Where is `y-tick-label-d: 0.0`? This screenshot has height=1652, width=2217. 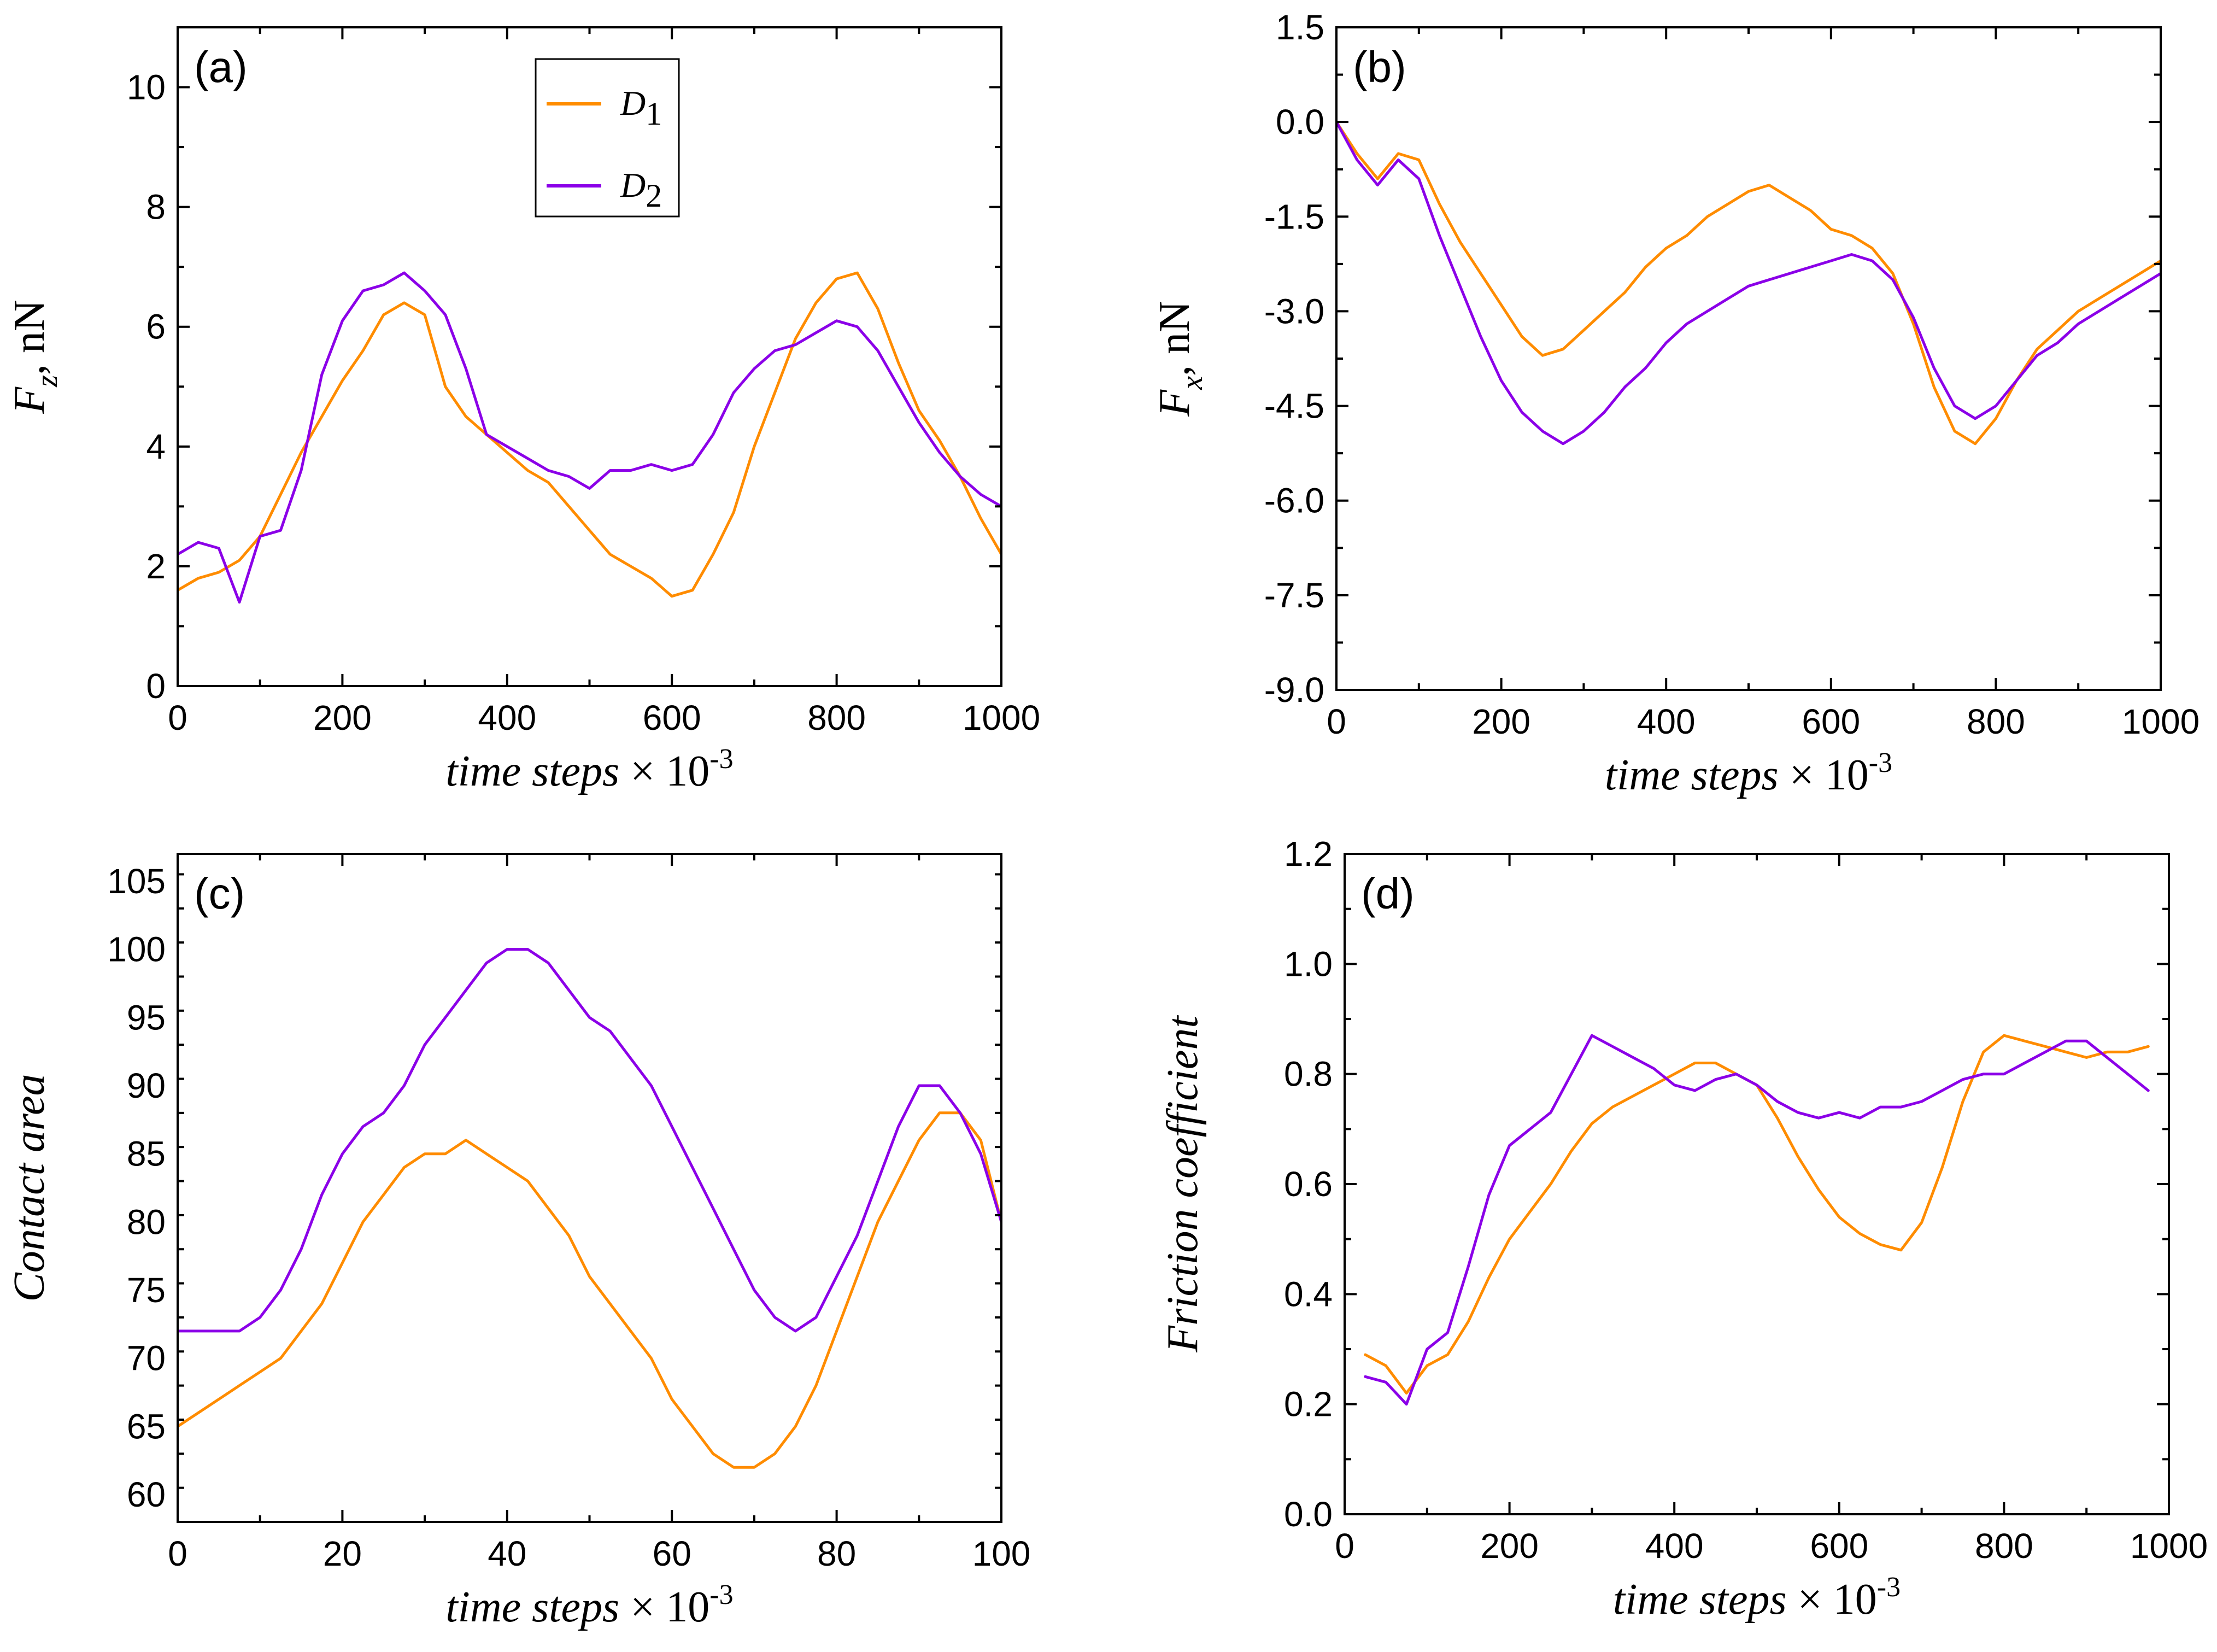
y-tick-label-d: 0.0 is located at coordinates (1308, 1515).